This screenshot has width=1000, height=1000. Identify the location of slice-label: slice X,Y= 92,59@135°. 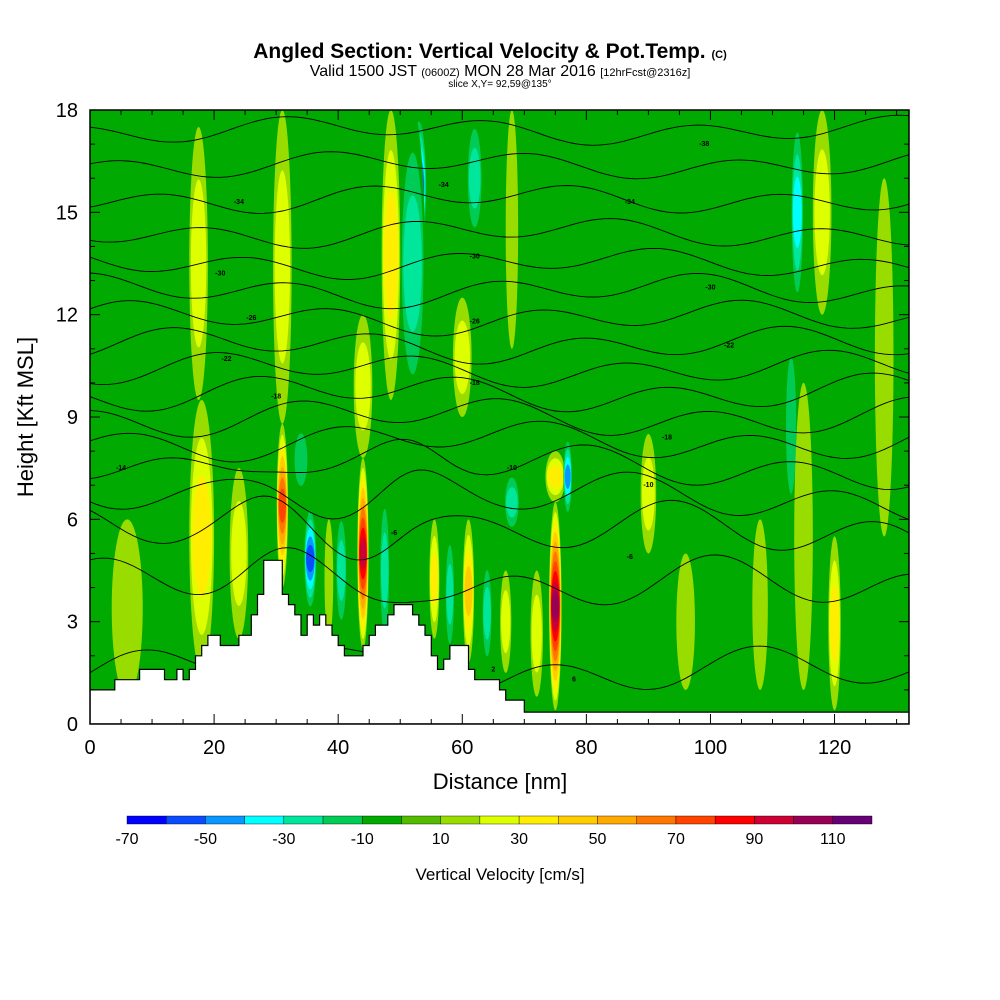
(499, 84).